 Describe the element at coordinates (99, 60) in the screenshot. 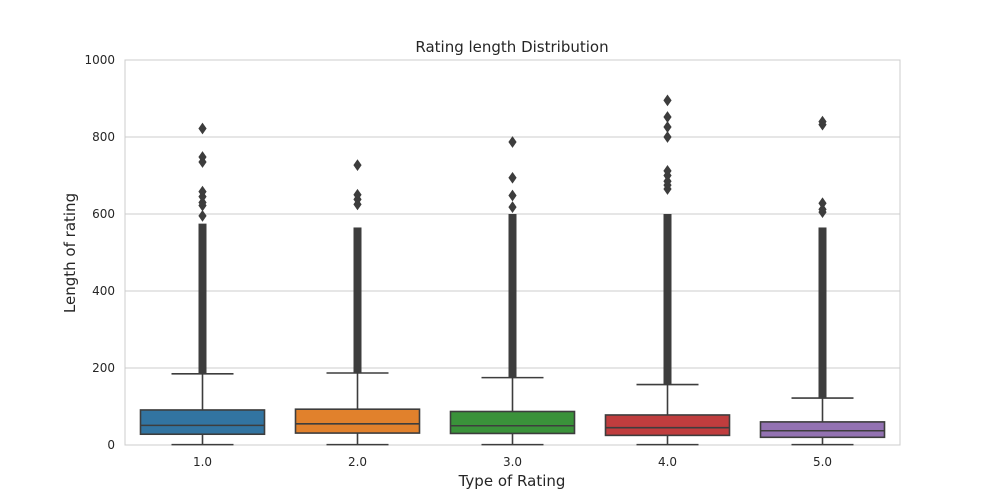

I see `y-tick-label-1000: 1000` at that location.